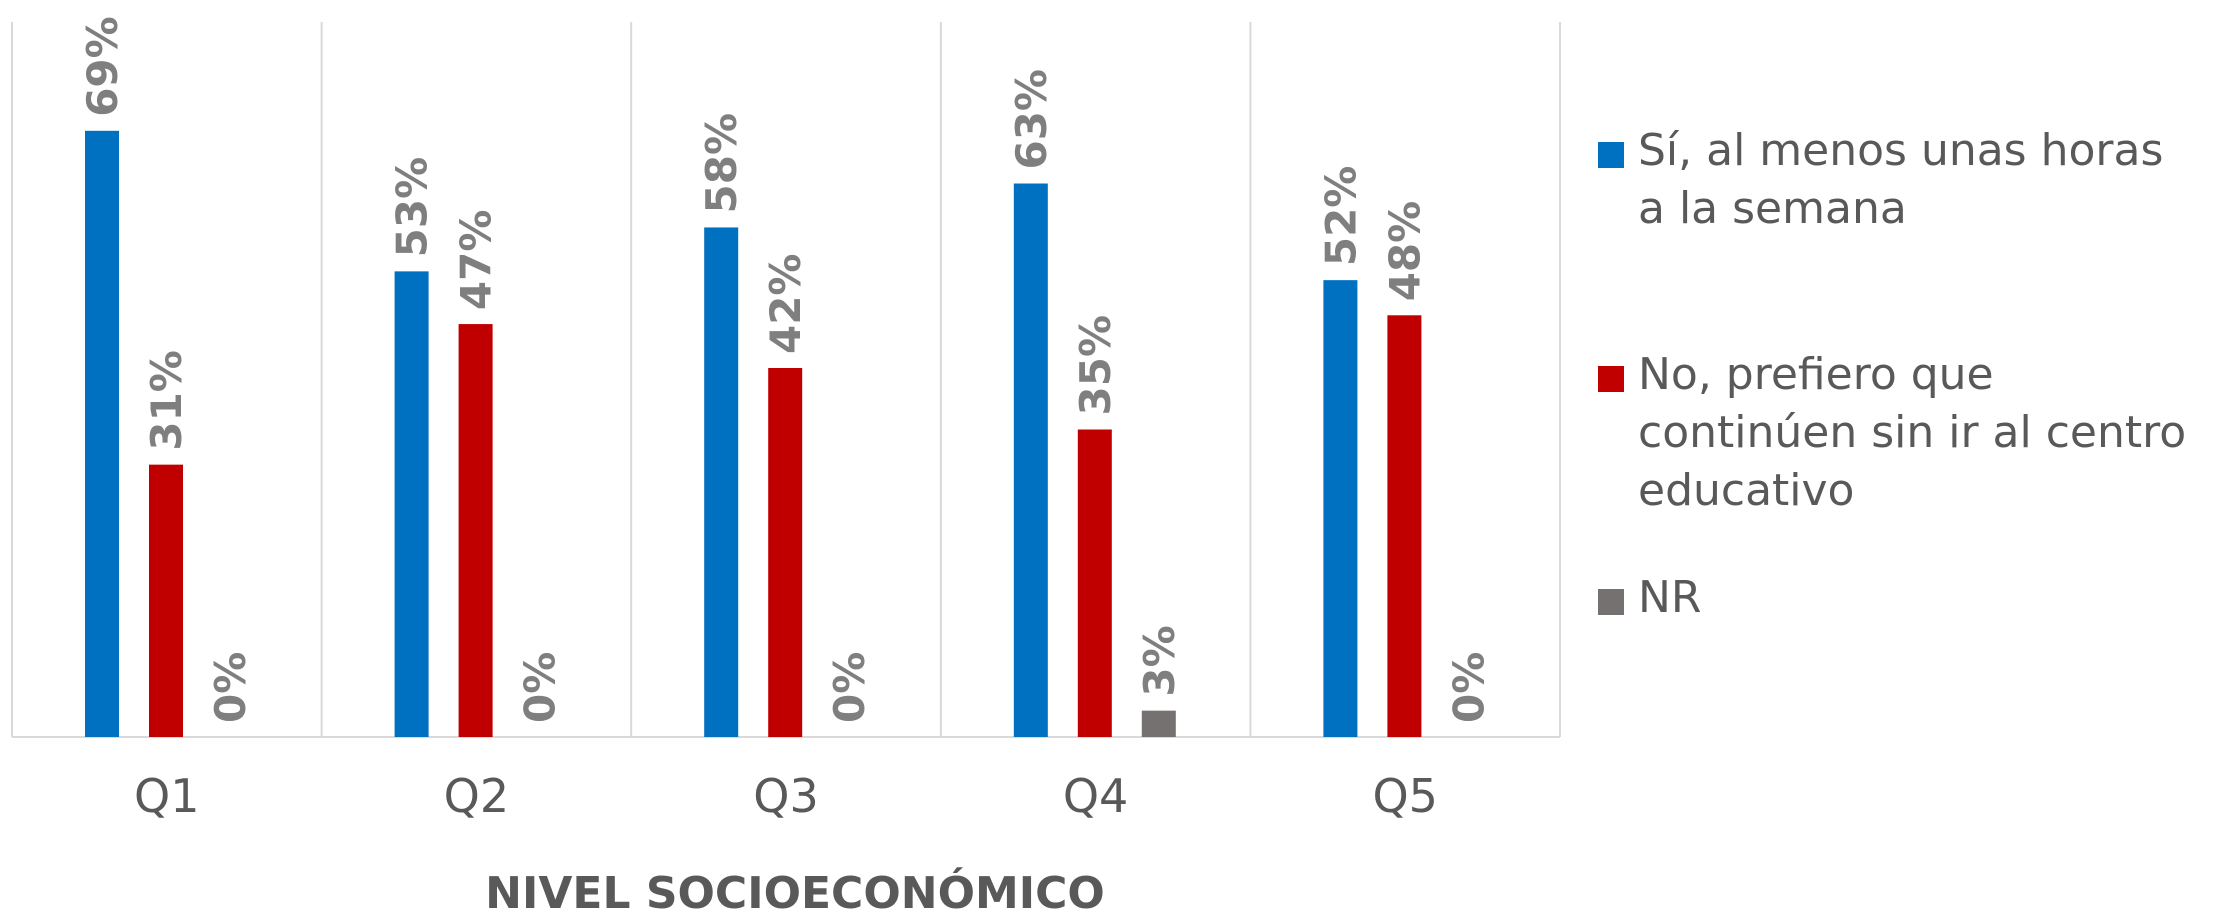 The image size is (2223, 919). Describe the element at coordinates (166, 400) in the screenshot. I see `data-label: 31%` at that location.